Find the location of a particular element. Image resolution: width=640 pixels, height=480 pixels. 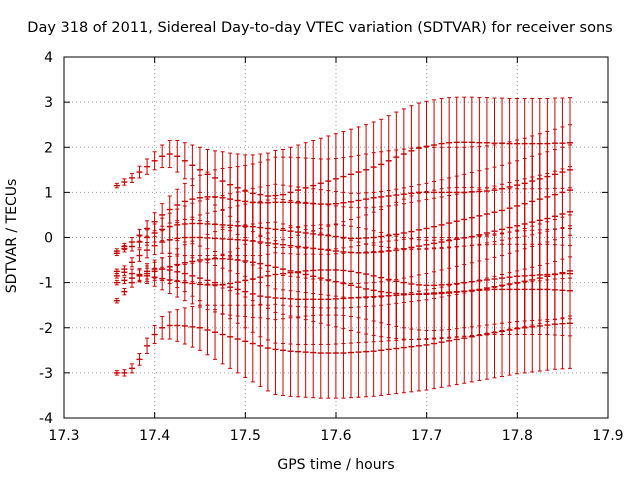

y-tick-label: 4 is located at coordinates (48, 58).